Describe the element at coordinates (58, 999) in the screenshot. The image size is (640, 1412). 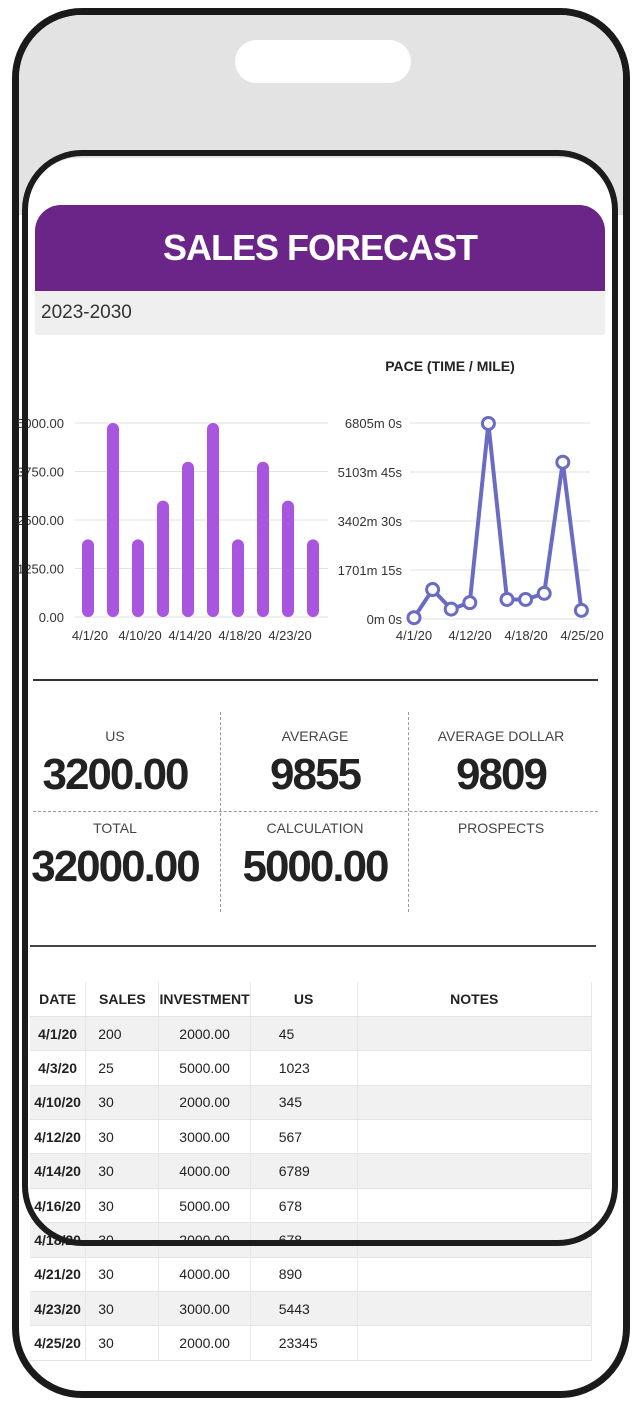
I see `column-header: DATE` at that location.